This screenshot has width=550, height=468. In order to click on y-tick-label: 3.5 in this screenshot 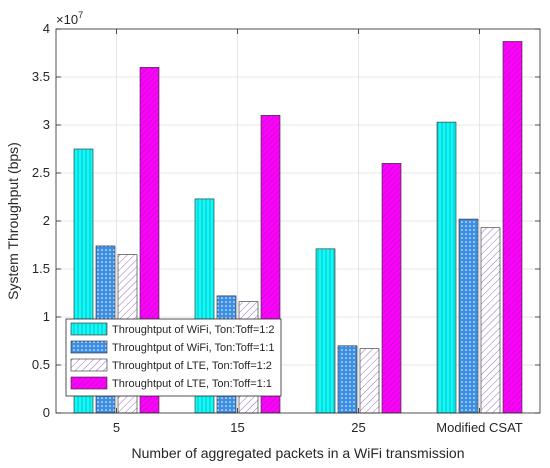, I will do `click(41, 76)`.